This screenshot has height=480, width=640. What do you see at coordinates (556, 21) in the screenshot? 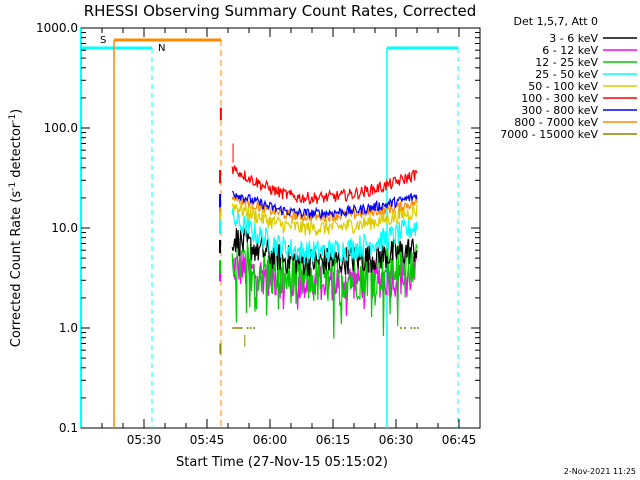
I see `legend-title: Det 1,5,7, Att 0` at bounding box center [556, 21].